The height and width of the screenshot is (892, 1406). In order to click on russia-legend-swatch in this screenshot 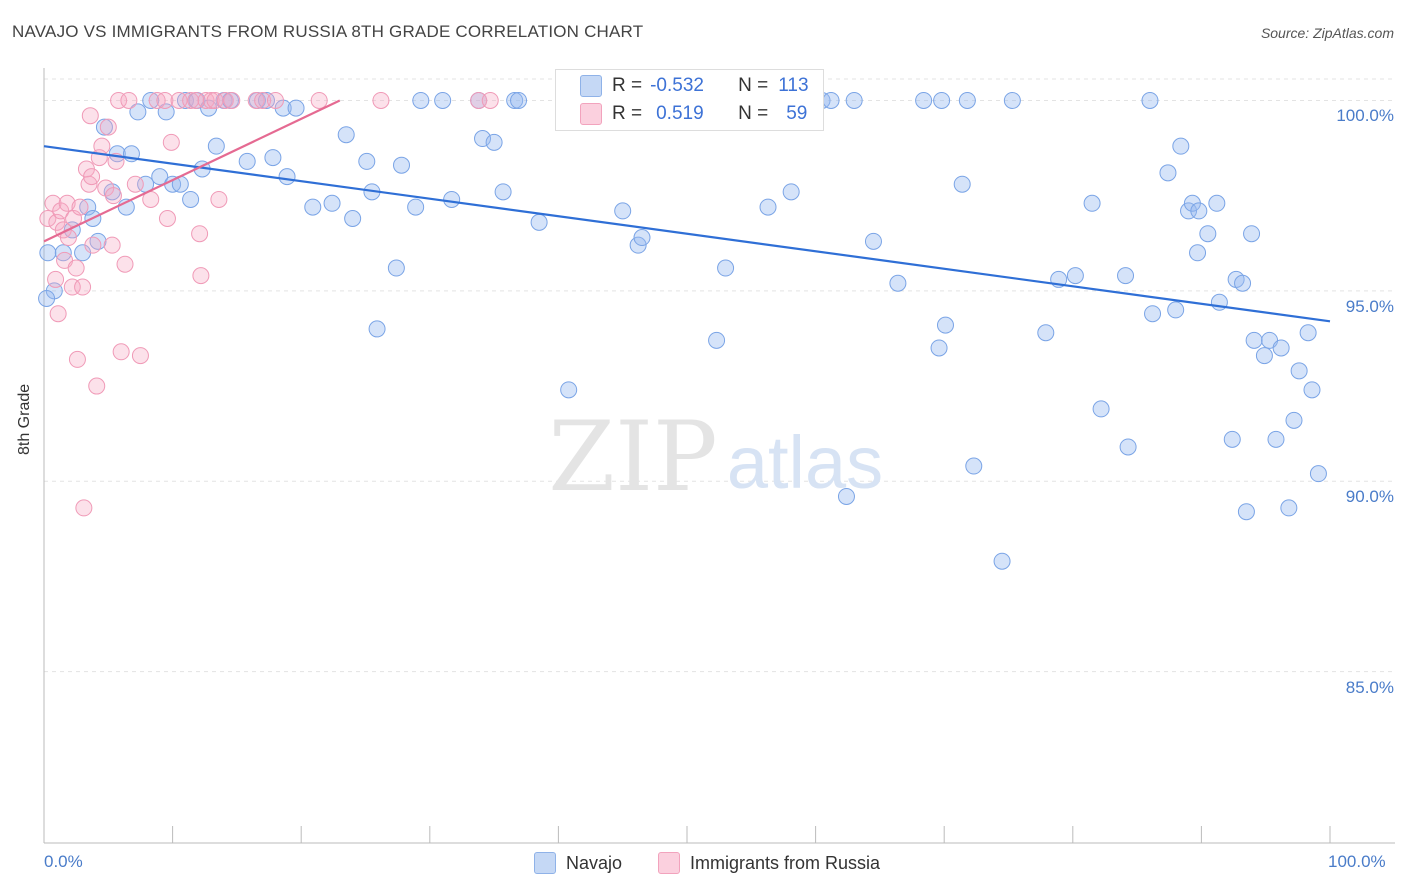, I will do `click(669, 863)`.